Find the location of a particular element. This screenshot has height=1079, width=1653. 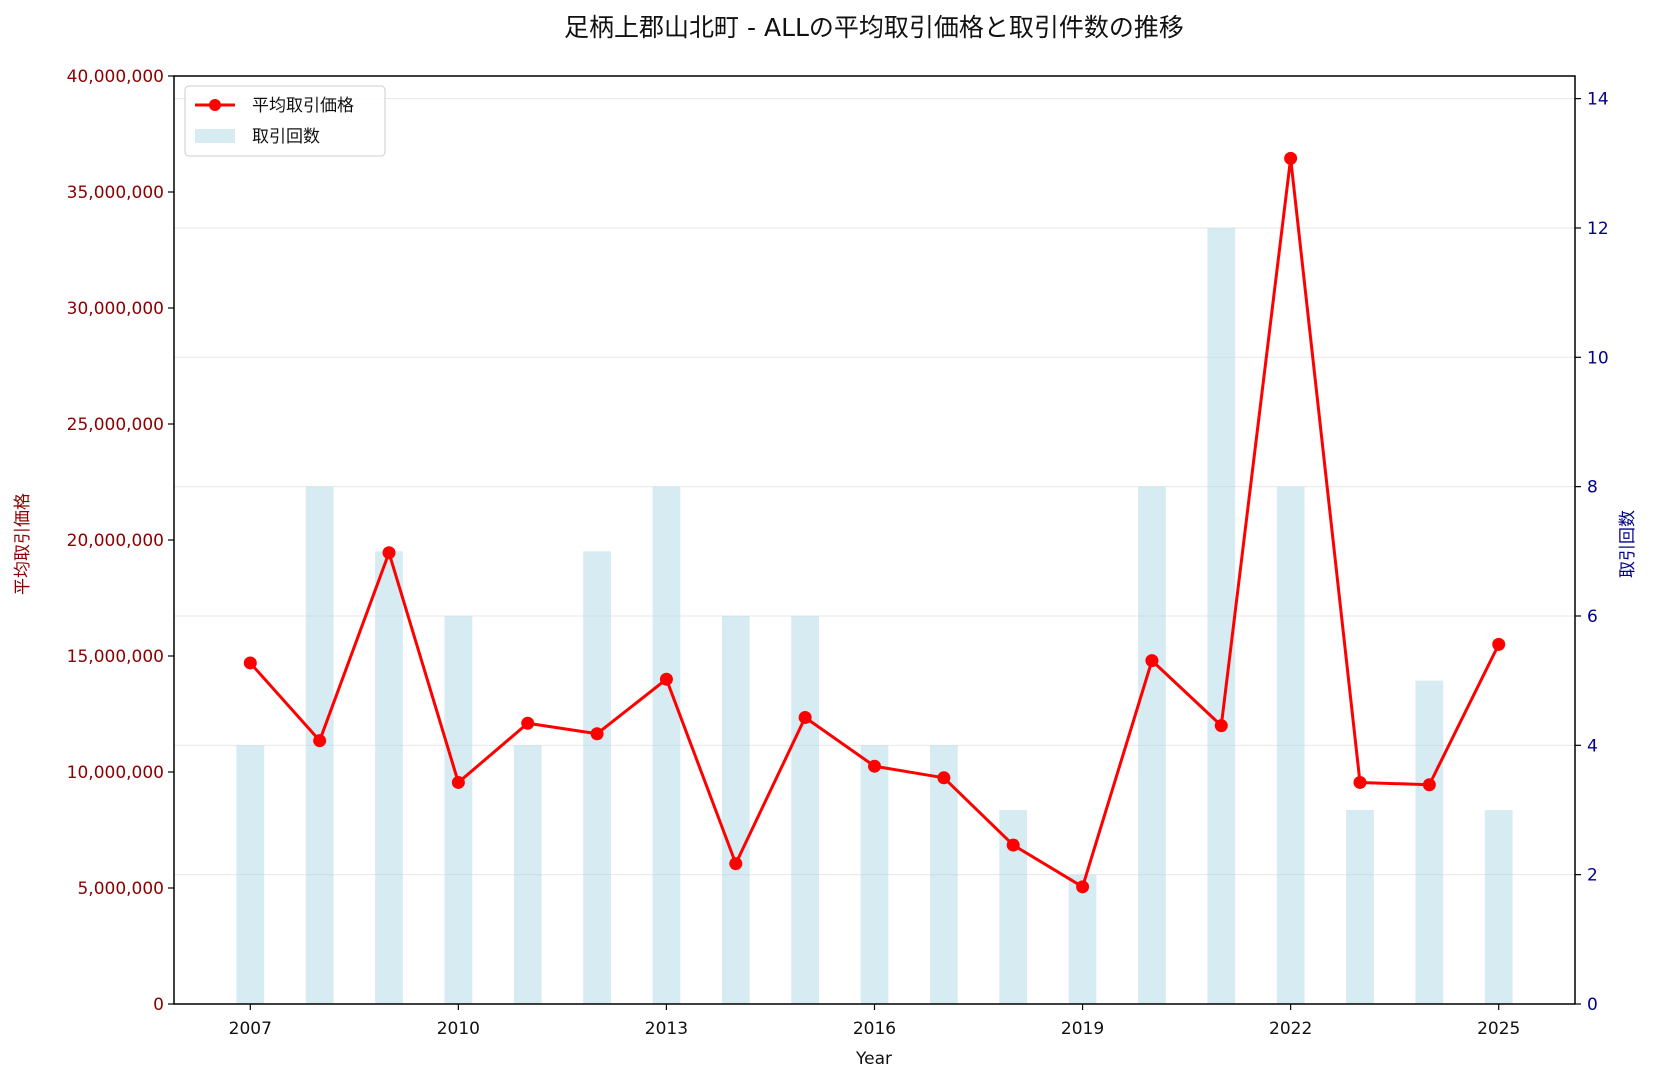

point-2020 is located at coordinates (1152, 661).